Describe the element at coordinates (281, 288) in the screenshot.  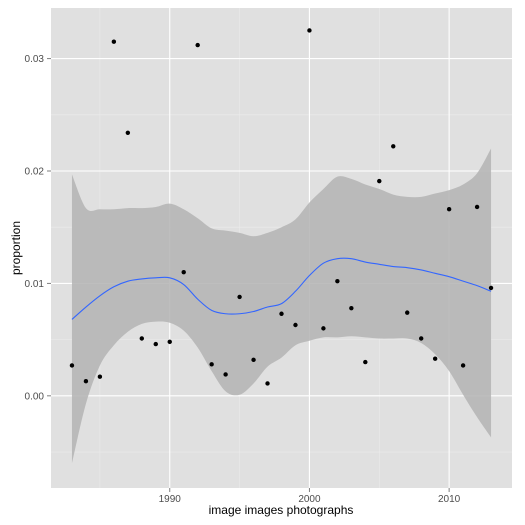
I see `smooth-trend-line` at that location.